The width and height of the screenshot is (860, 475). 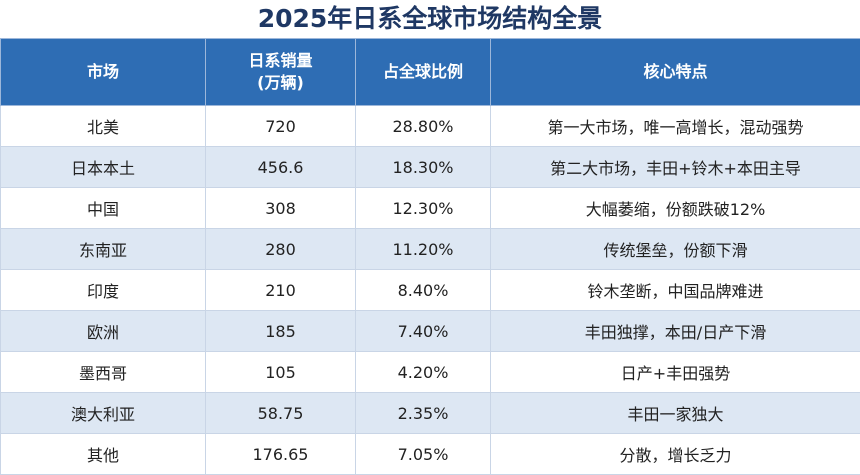 I want to click on table-cell: 第一大市场，唯一高增长，混动强势, so click(x=675, y=126).